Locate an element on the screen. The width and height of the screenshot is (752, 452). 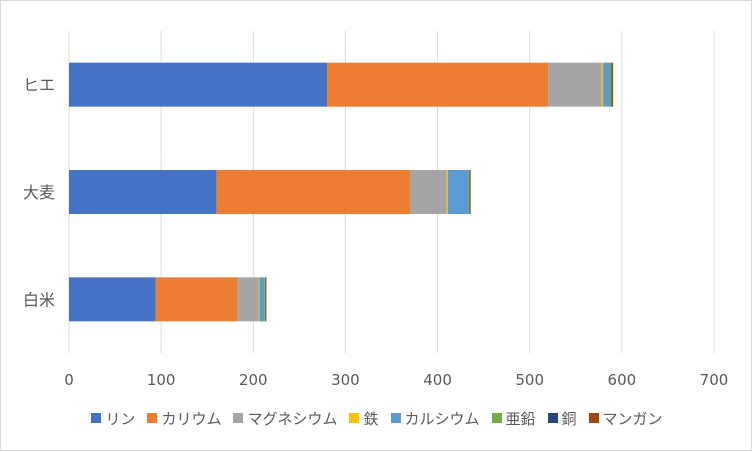
x-tick-label: 300 is located at coordinates (345, 380).